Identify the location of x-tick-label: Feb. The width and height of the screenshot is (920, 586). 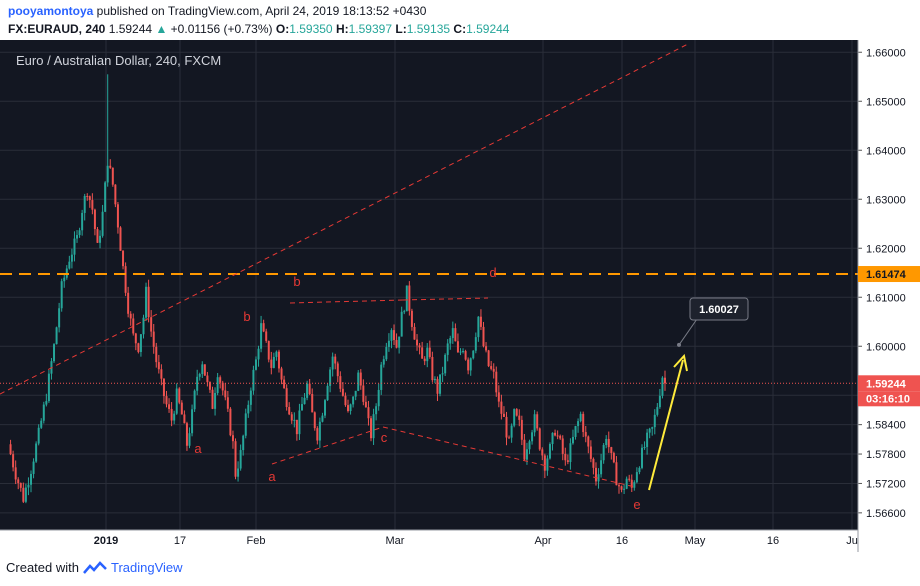
(256, 541).